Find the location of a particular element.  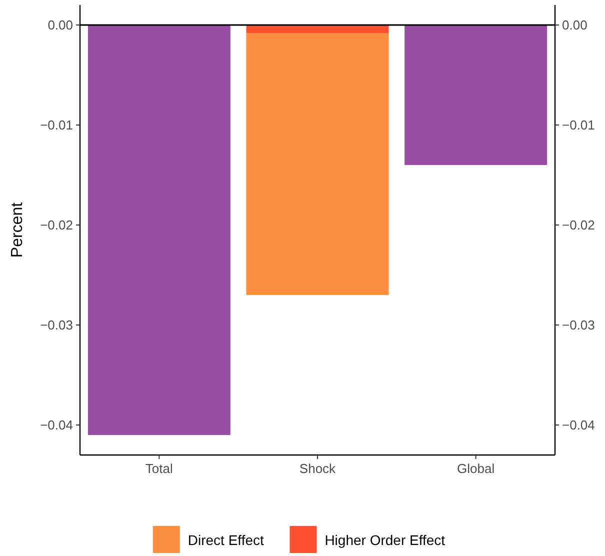

y-tick-label: −0.02 is located at coordinates (56, 225).